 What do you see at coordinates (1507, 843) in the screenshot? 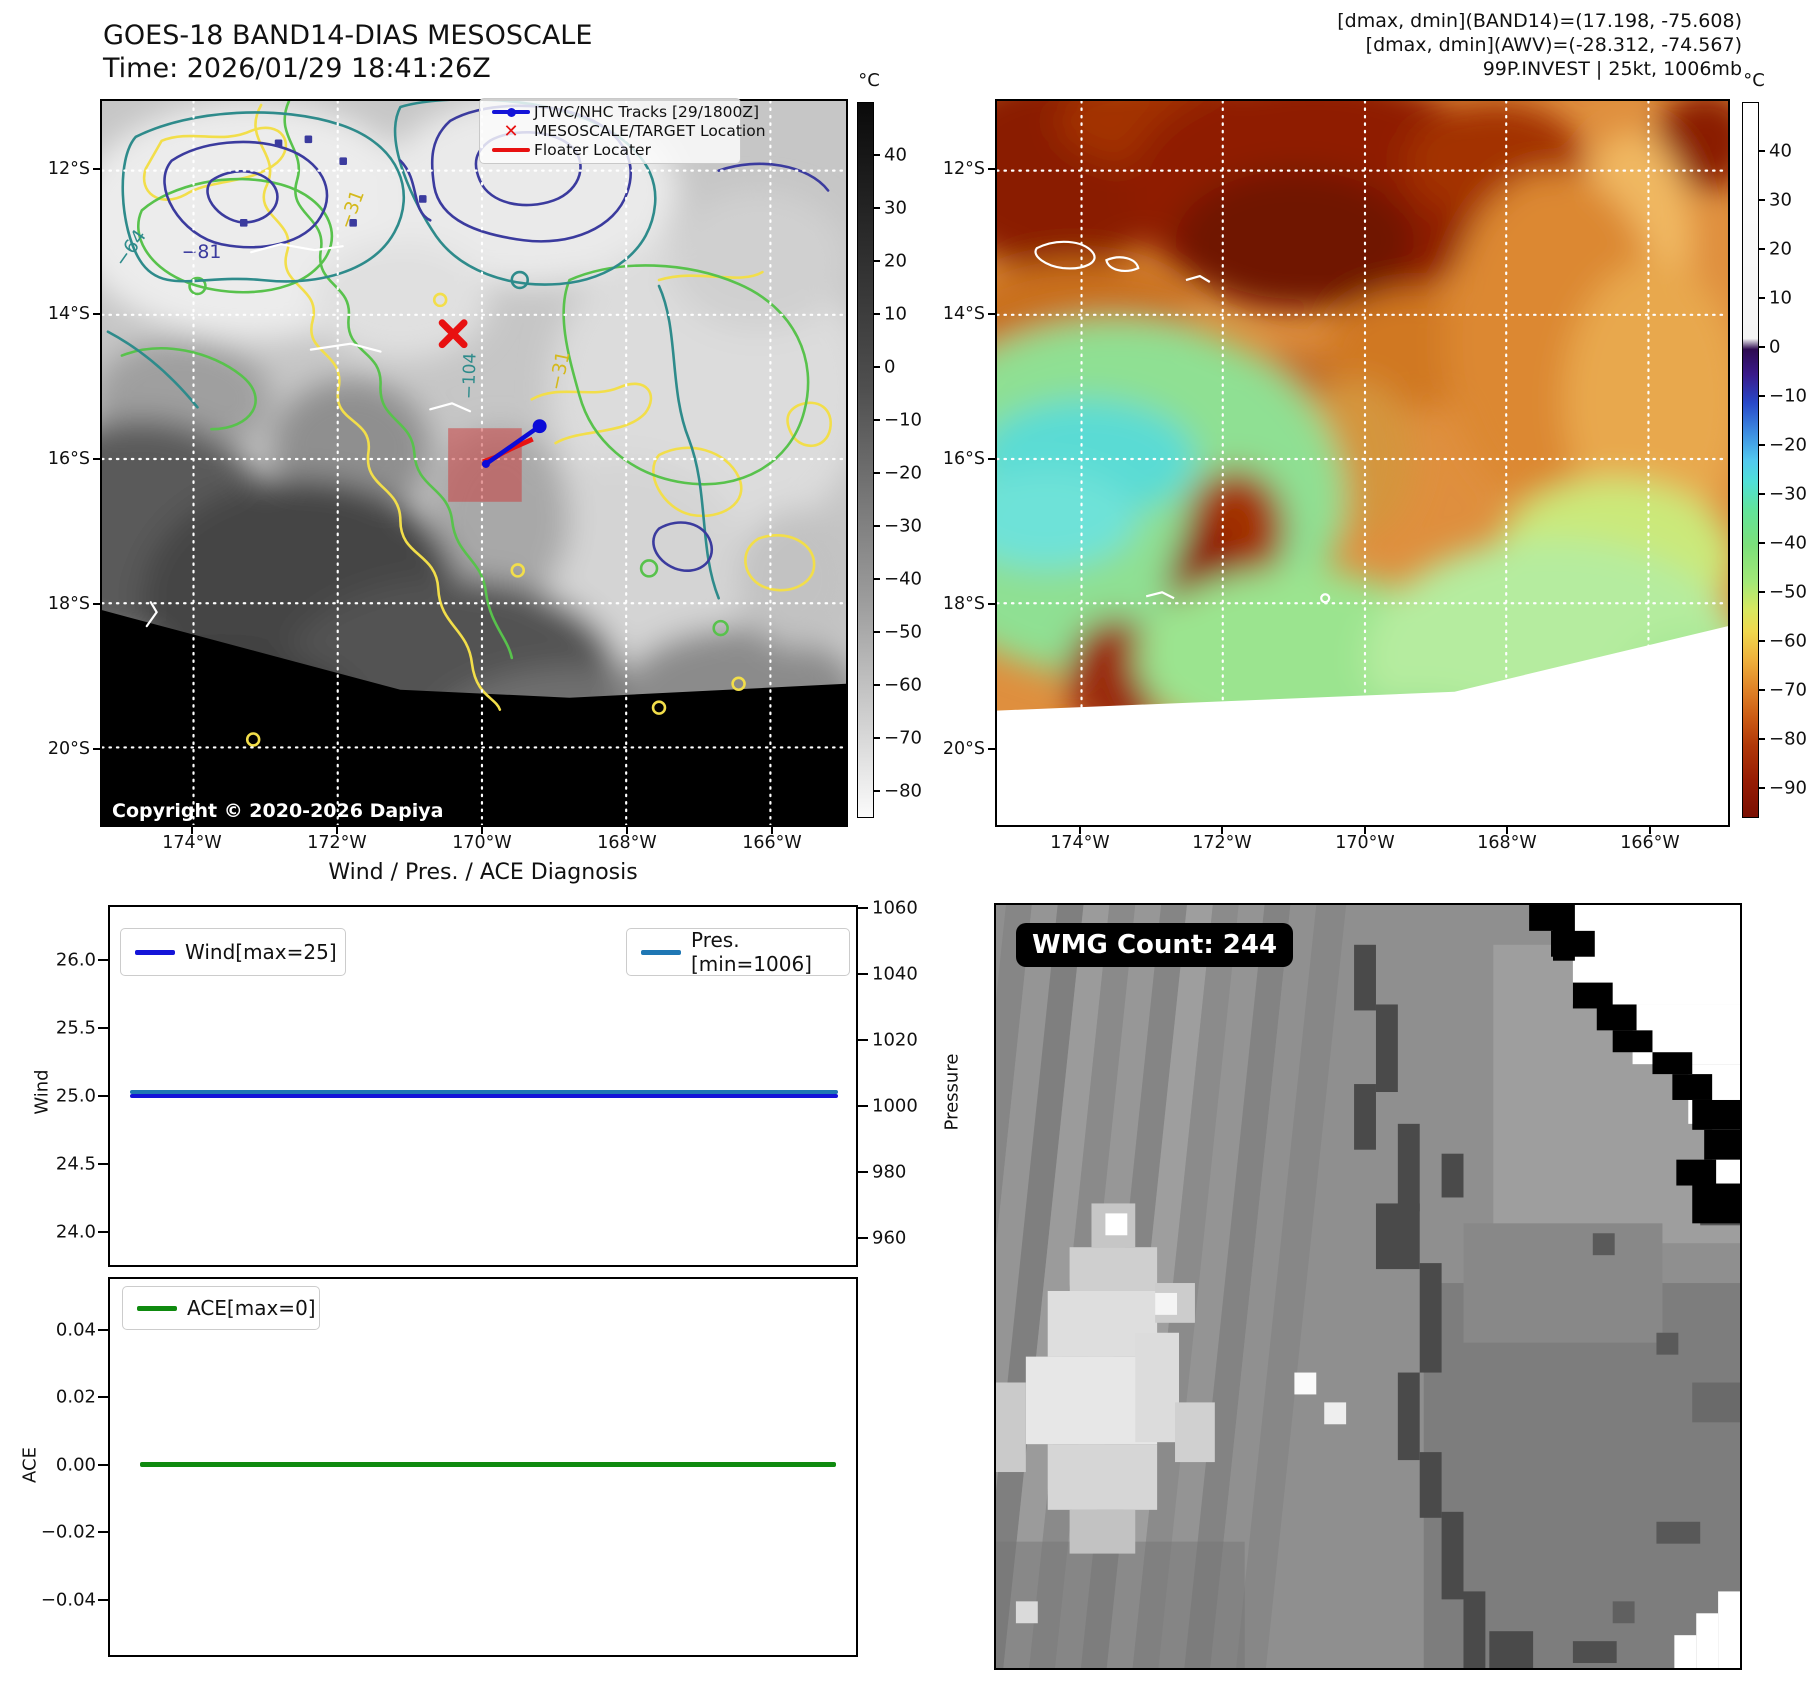
I see `tick-label: 168°W` at bounding box center [1507, 843].